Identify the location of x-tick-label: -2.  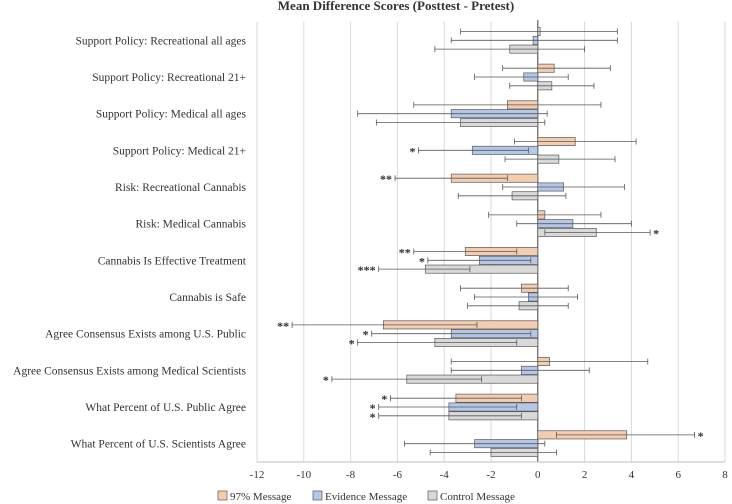
(490, 475).